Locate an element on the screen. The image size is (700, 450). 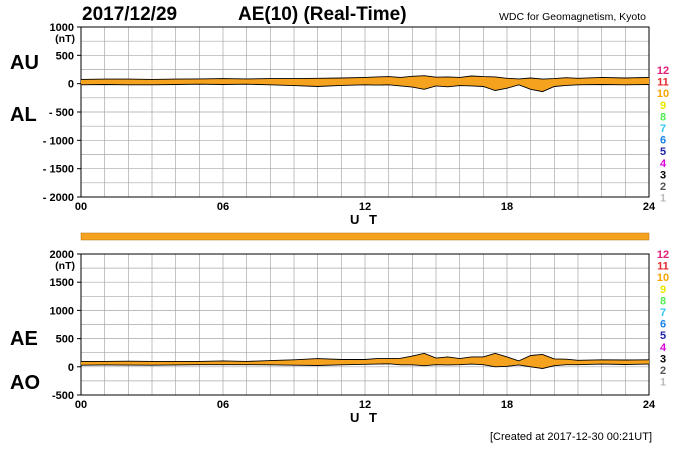
created-timestamp: [Created at 2017-12-30 00:21UT] is located at coordinates (570, 437).